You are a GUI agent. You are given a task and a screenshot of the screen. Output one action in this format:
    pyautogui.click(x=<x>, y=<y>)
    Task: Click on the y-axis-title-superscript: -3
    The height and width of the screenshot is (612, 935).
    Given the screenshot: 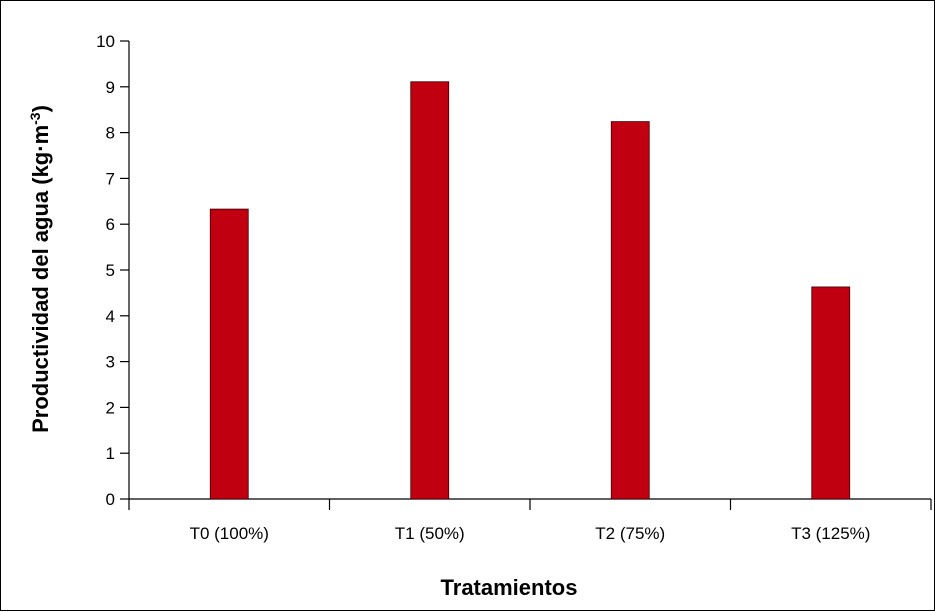 What is the action you would take?
    pyautogui.click(x=35, y=118)
    